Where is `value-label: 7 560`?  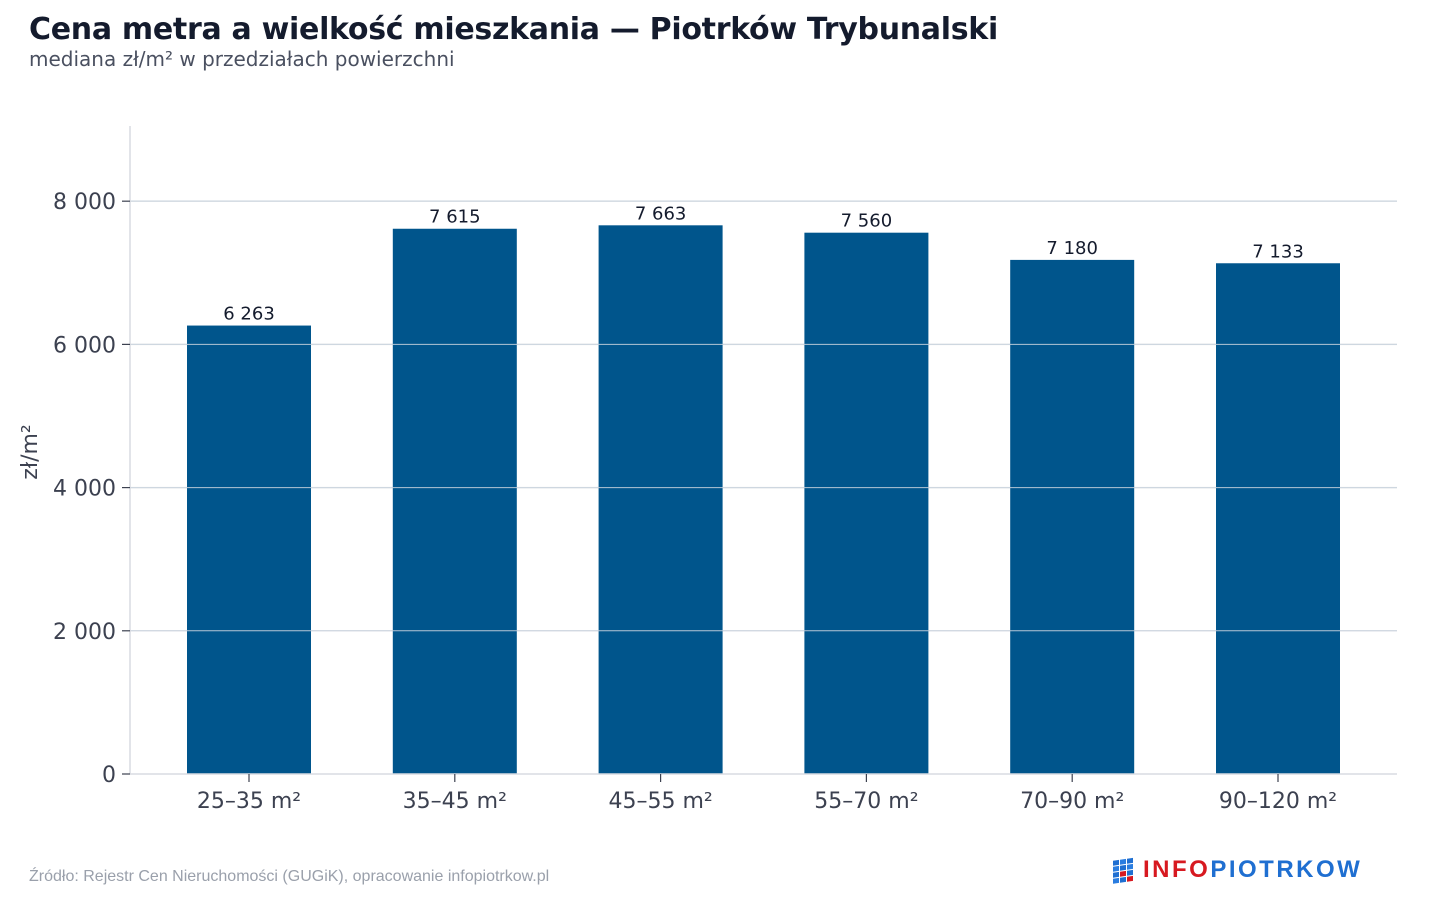 value-label: 7 560 is located at coordinates (867, 221).